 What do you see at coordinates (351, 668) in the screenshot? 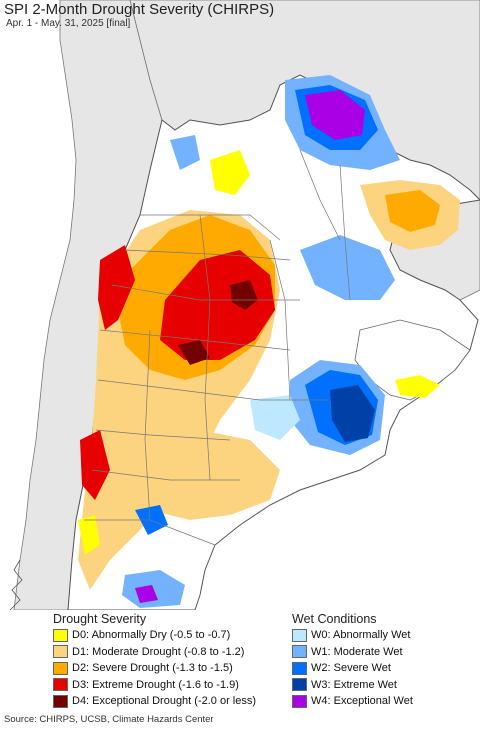
I see `legend-label-w2: W2: Severe Wet` at bounding box center [351, 668].